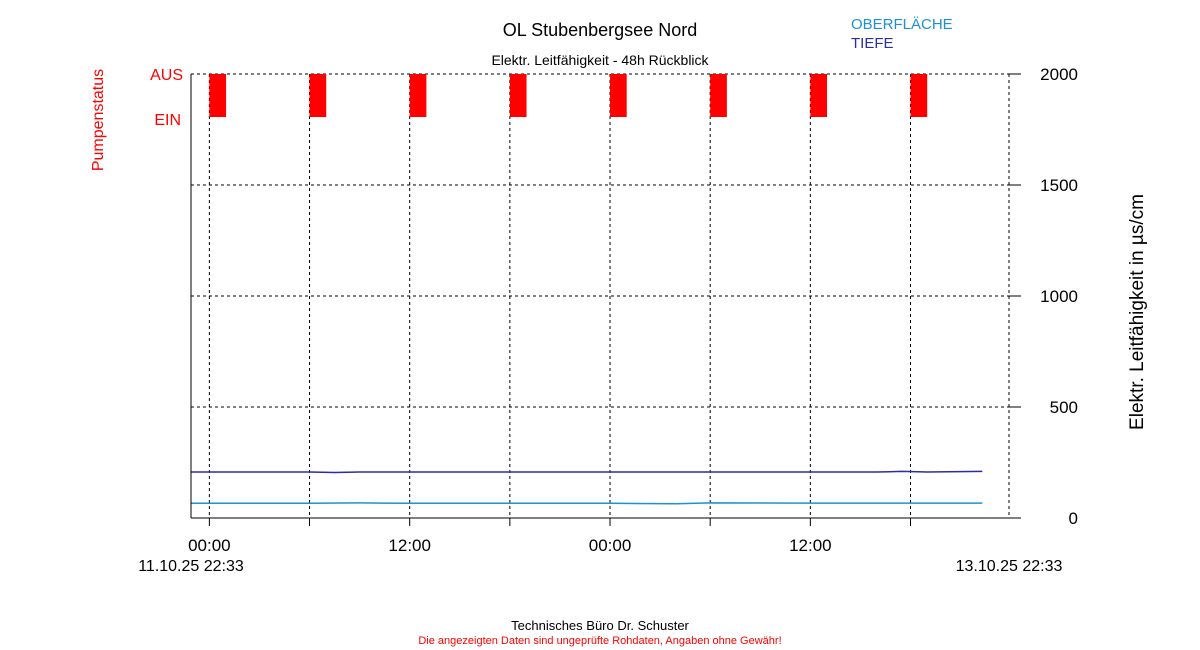 This screenshot has height=650, width=1200. Describe the element at coordinates (902, 34) in the screenshot. I see `legend: OBERFLÄCHE TIEFE` at that location.